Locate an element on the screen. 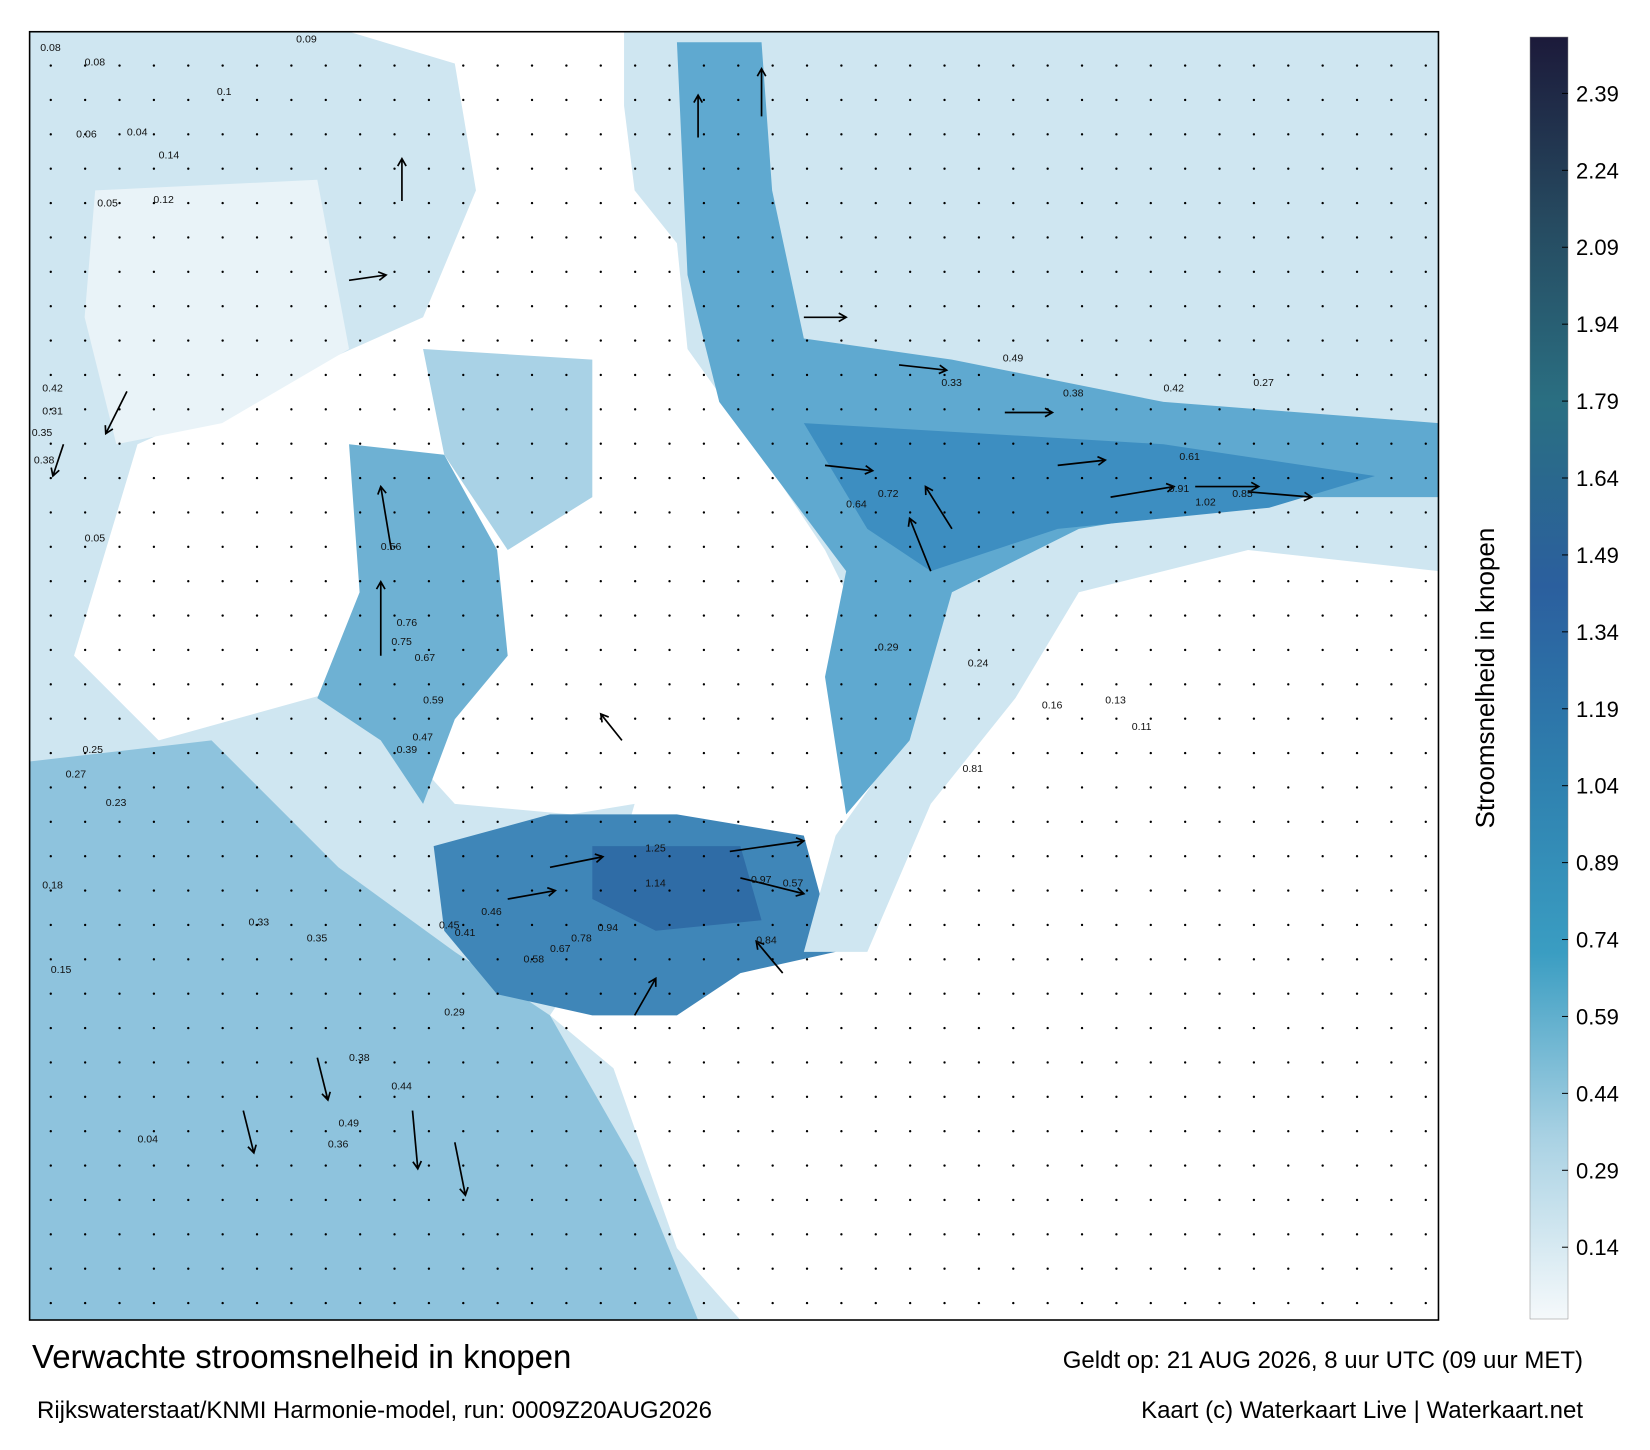  speed-label: 0.31 is located at coordinates (52, 412).